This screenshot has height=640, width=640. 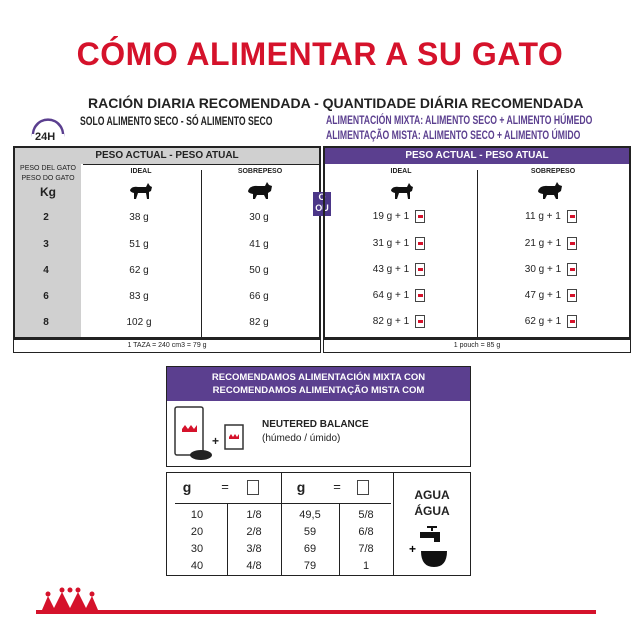 I want to click on product-name: NEUTERED BALANCE, so click(x=315, y=424).